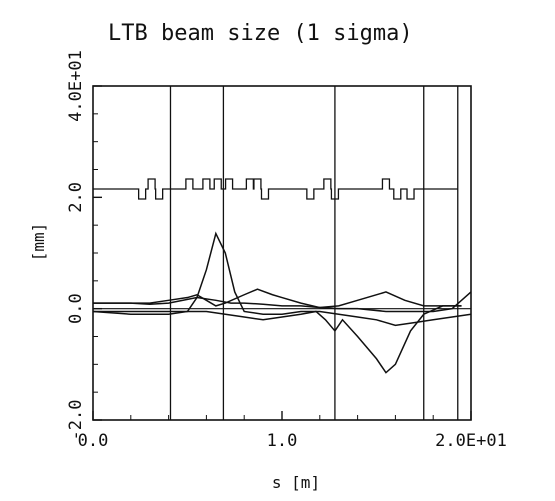 The width and height of the screenshot is (555, 501). Describe the element at coordinates (471, 441) in the screenshot. I see `x-tick-label: 2.0E+01` at that location.